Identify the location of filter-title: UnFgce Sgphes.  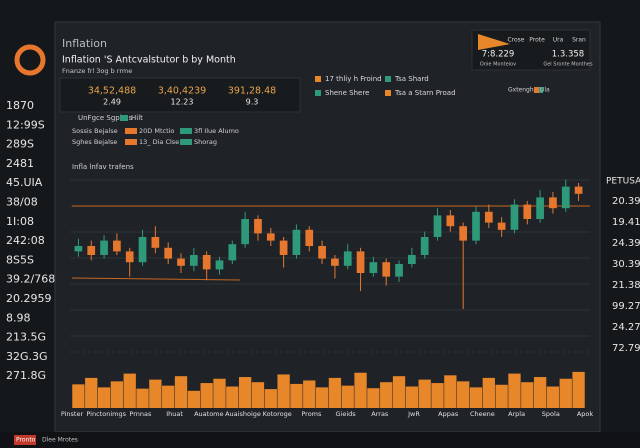
(105, 118).